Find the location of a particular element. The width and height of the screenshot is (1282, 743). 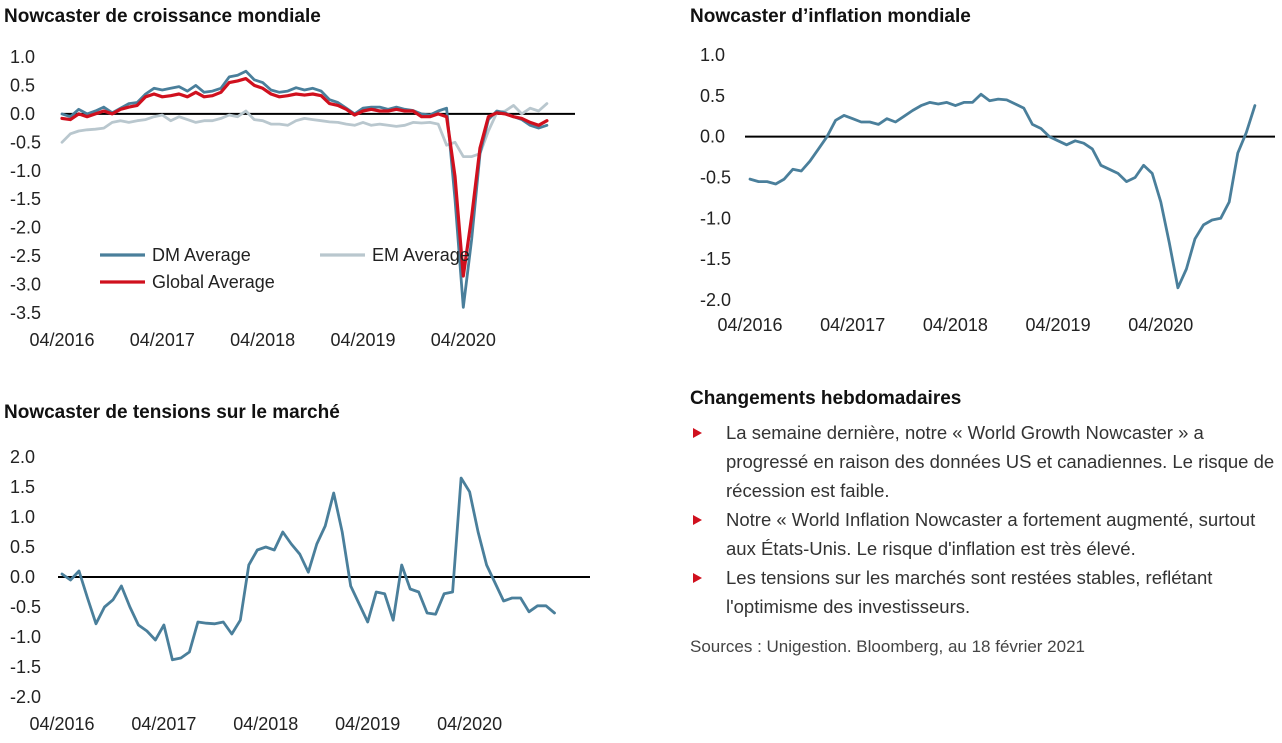

legend-label-em-average: EM Average is located at coordinates (421, 255).